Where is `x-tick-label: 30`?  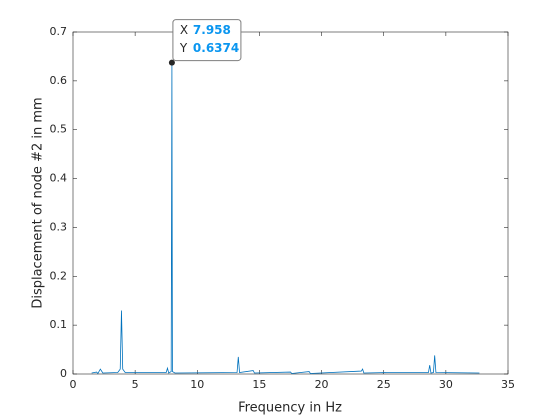 x-tick-label: 30 is located at coordinates (446, 384).